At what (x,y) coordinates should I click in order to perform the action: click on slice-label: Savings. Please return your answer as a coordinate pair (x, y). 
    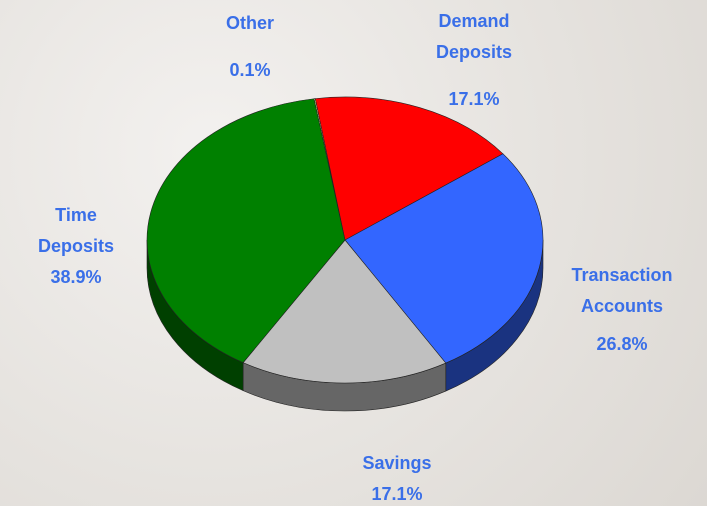
    Looking at the image, I should click on (397, 463).